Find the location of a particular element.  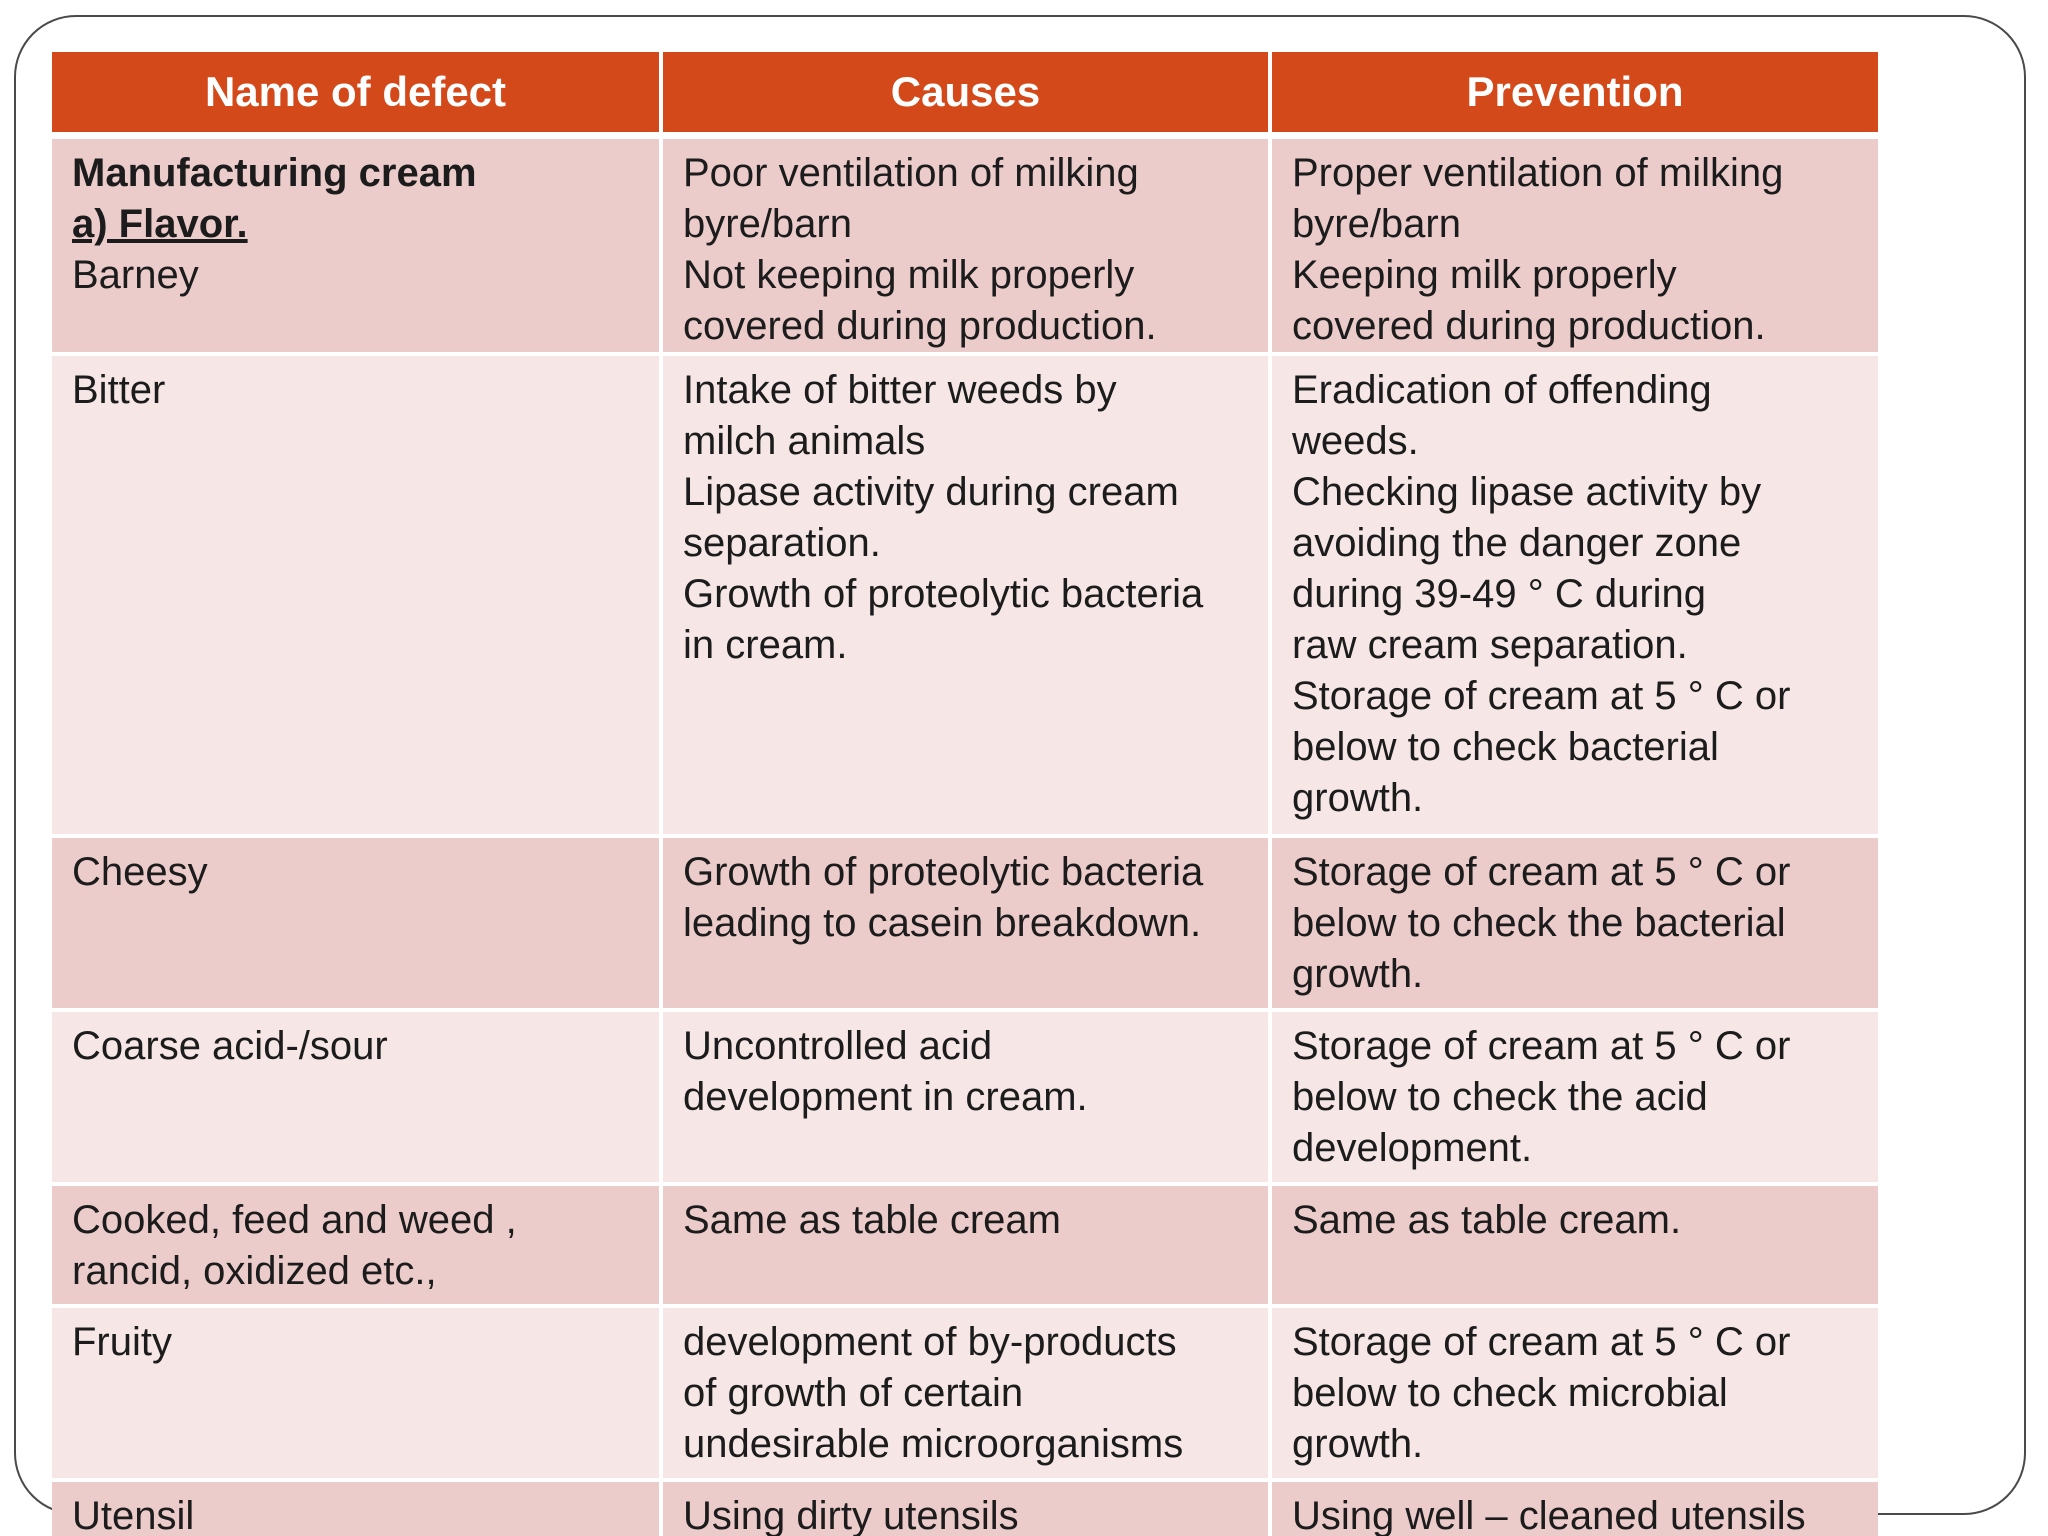

prevention-line: raw cream separation. is located at coordinates (1490, 645).